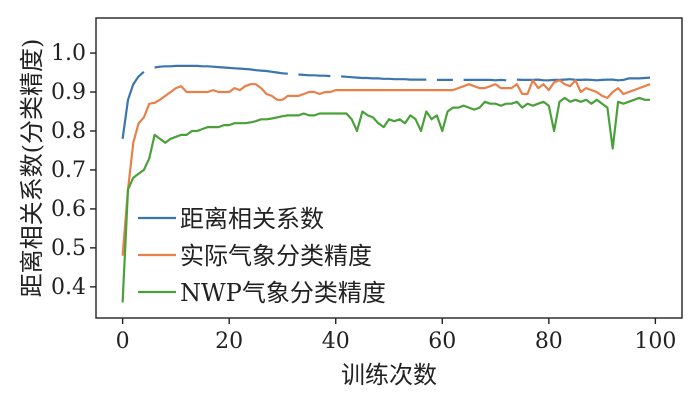 This screenshot has width=700, height=400. I want to click on x-tick-label: 40, so click(336, 341).